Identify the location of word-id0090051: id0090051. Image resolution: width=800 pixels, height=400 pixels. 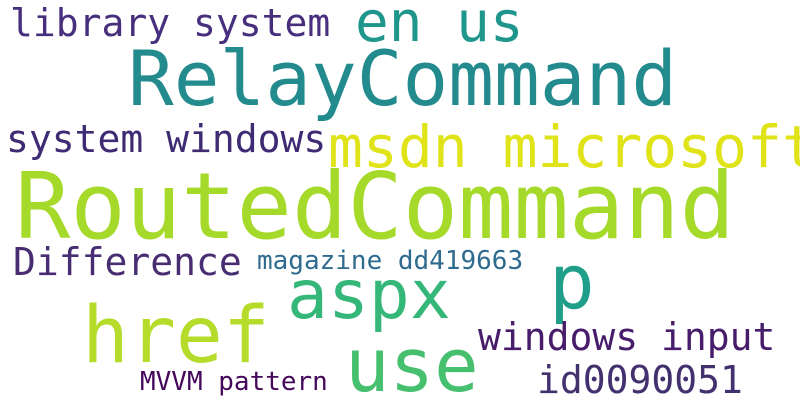
(640, 379).